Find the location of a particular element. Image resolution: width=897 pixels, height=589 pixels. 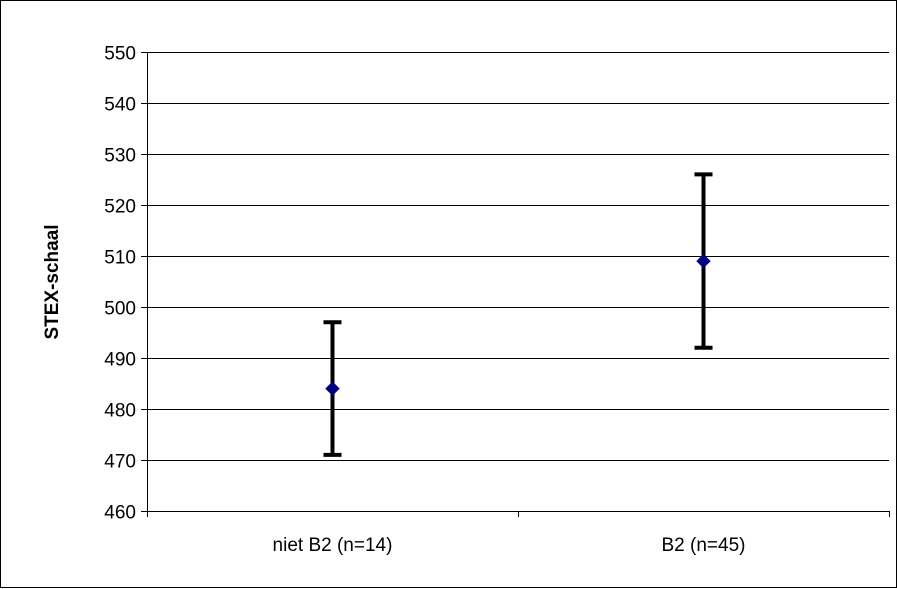

y-tick-label: 530 is located at coordinates (120, 156).